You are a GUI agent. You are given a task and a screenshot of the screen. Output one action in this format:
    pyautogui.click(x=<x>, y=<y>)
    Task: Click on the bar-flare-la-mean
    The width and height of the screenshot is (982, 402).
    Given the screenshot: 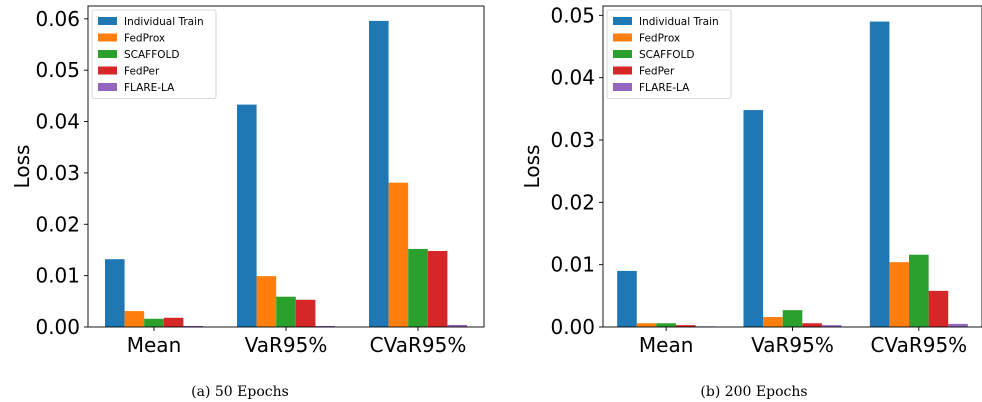 What is the action you would take?
    pyautogui.click(x=193, y=326)
    